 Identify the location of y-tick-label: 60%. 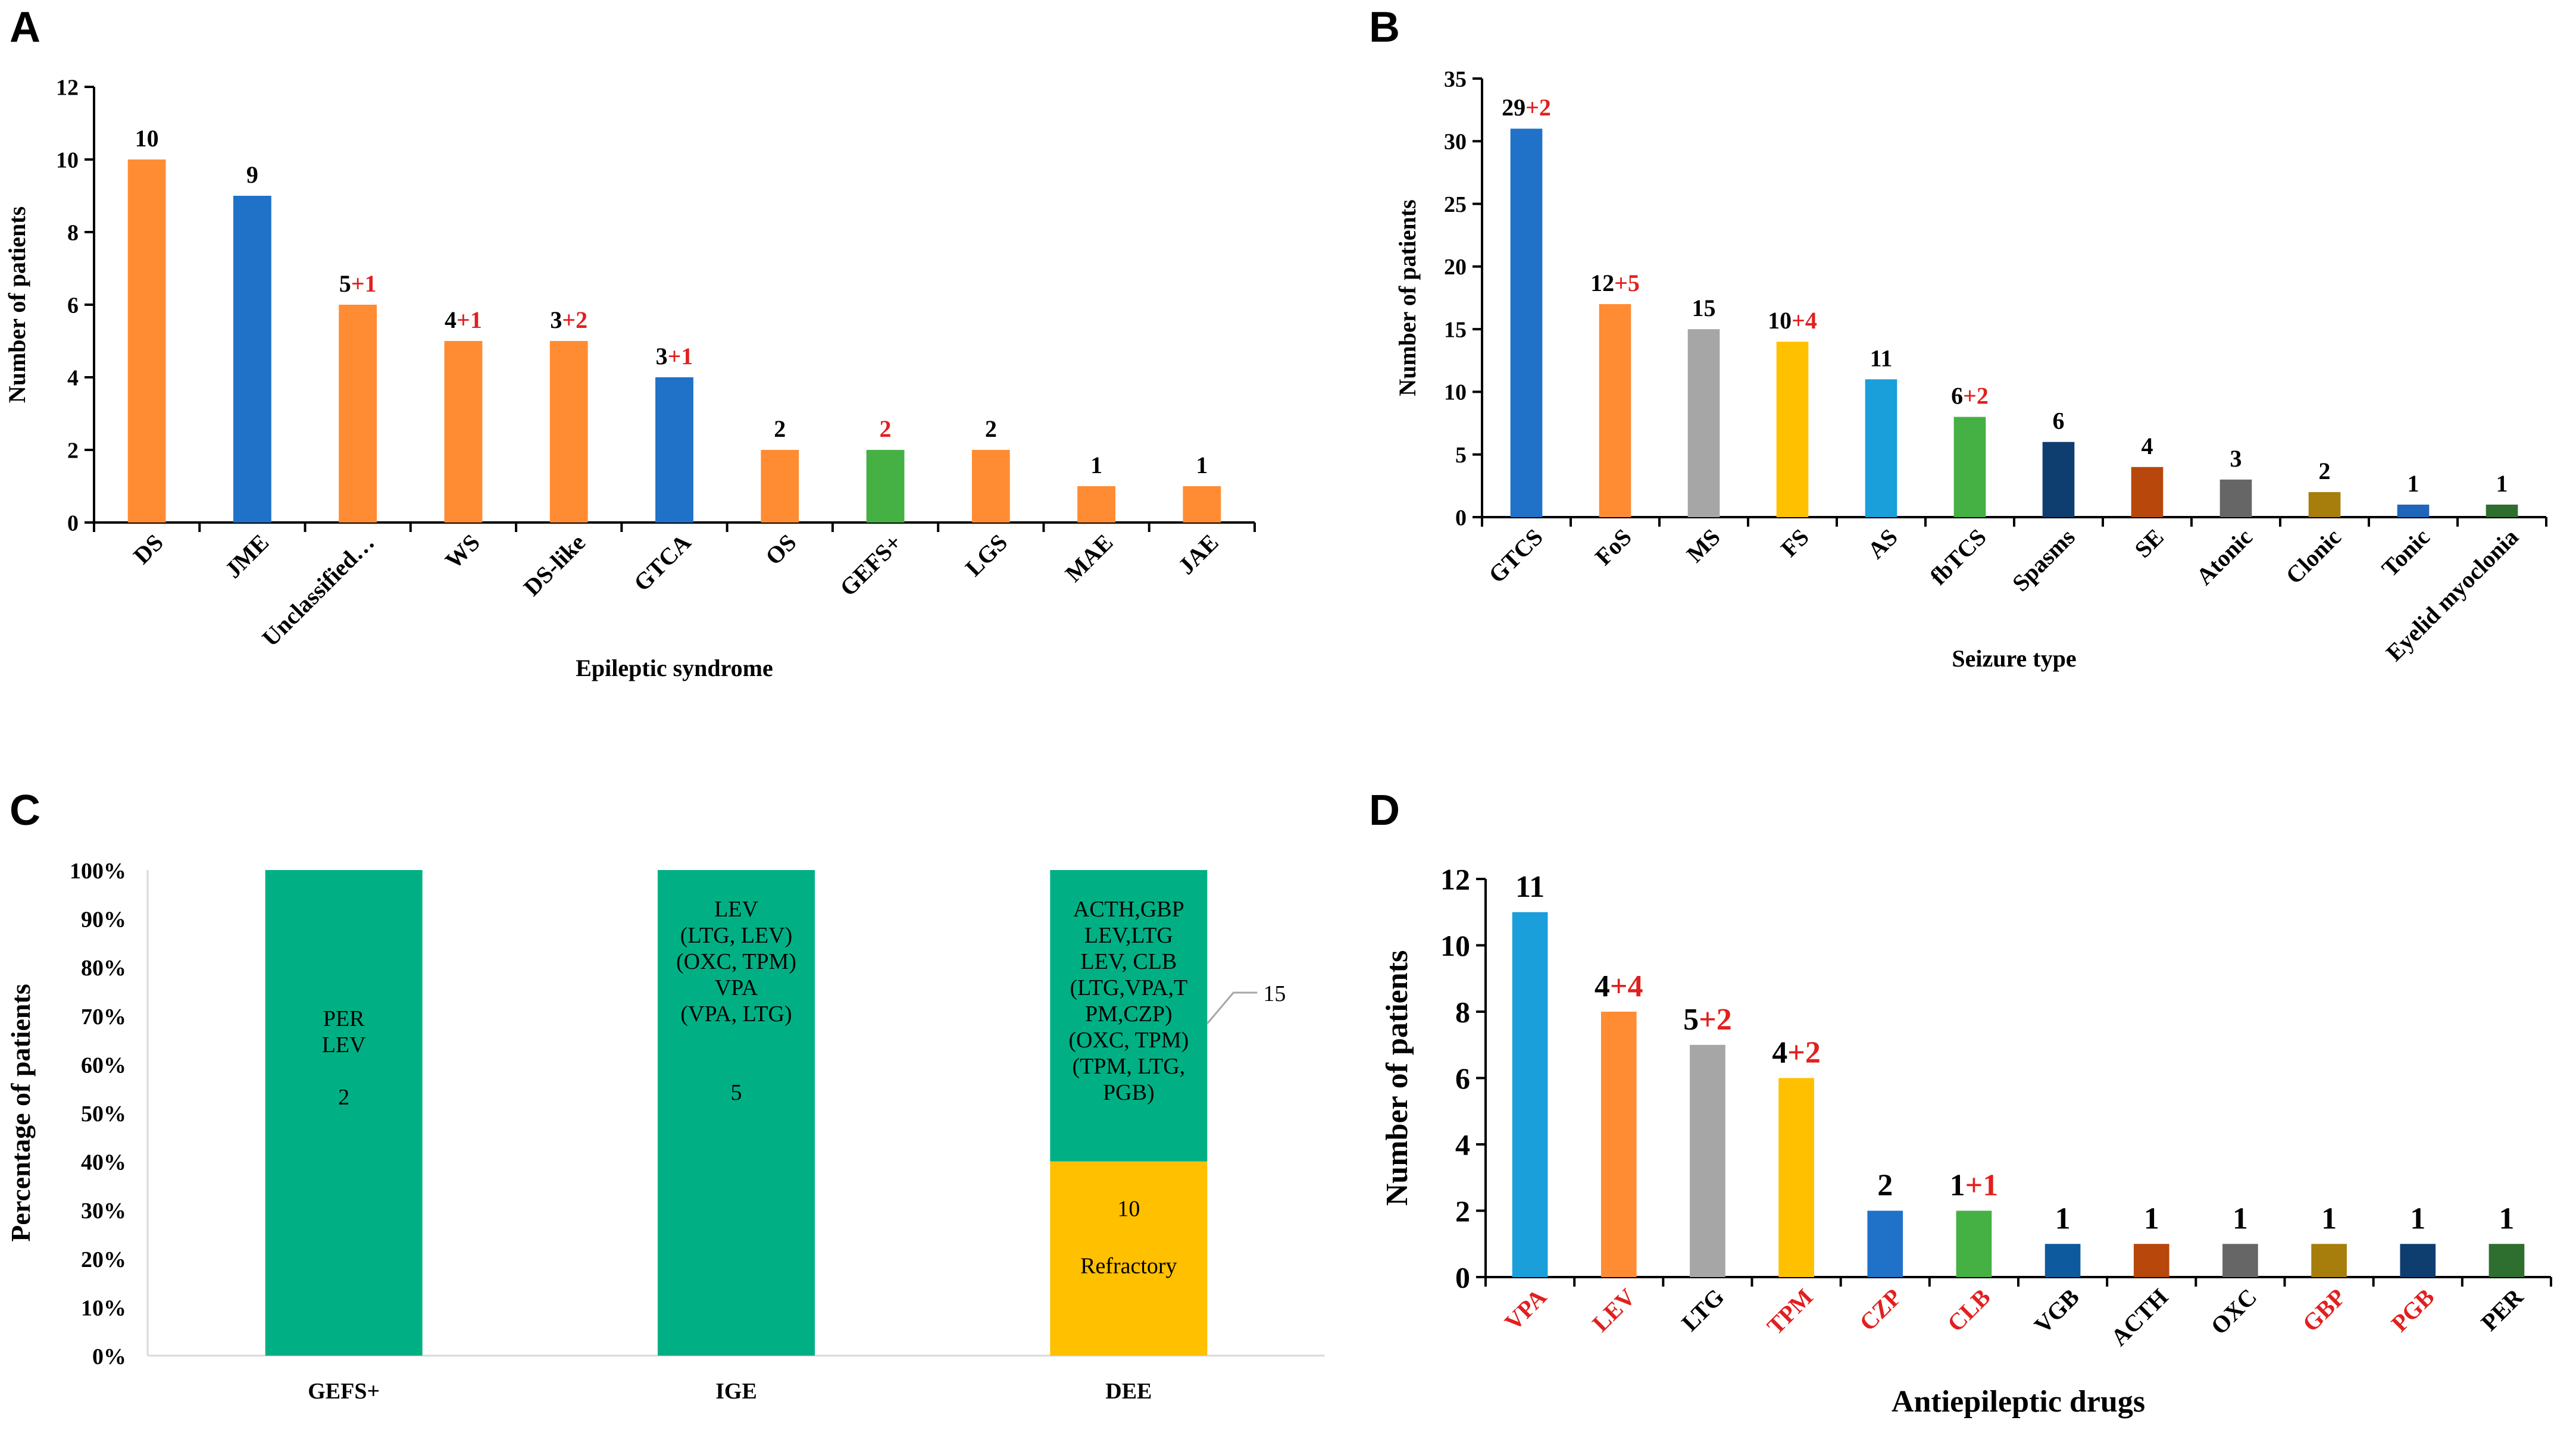
(103, 1065).